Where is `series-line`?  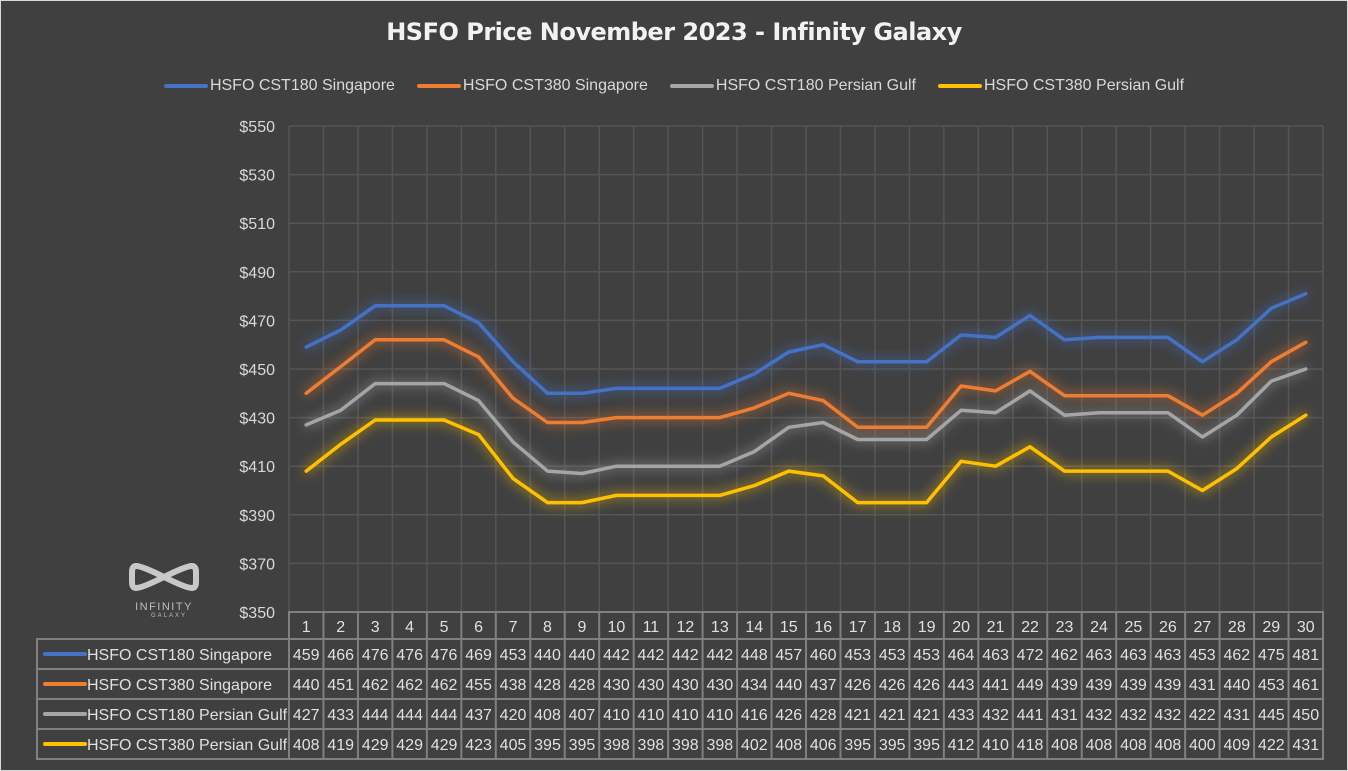 series-line is located at coordinates (806, 421).